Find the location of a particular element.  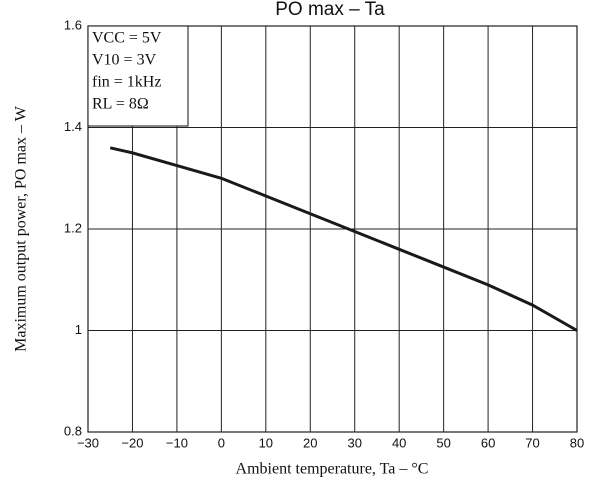

x-tick-label: 60 is located at coordinates (488, 442).